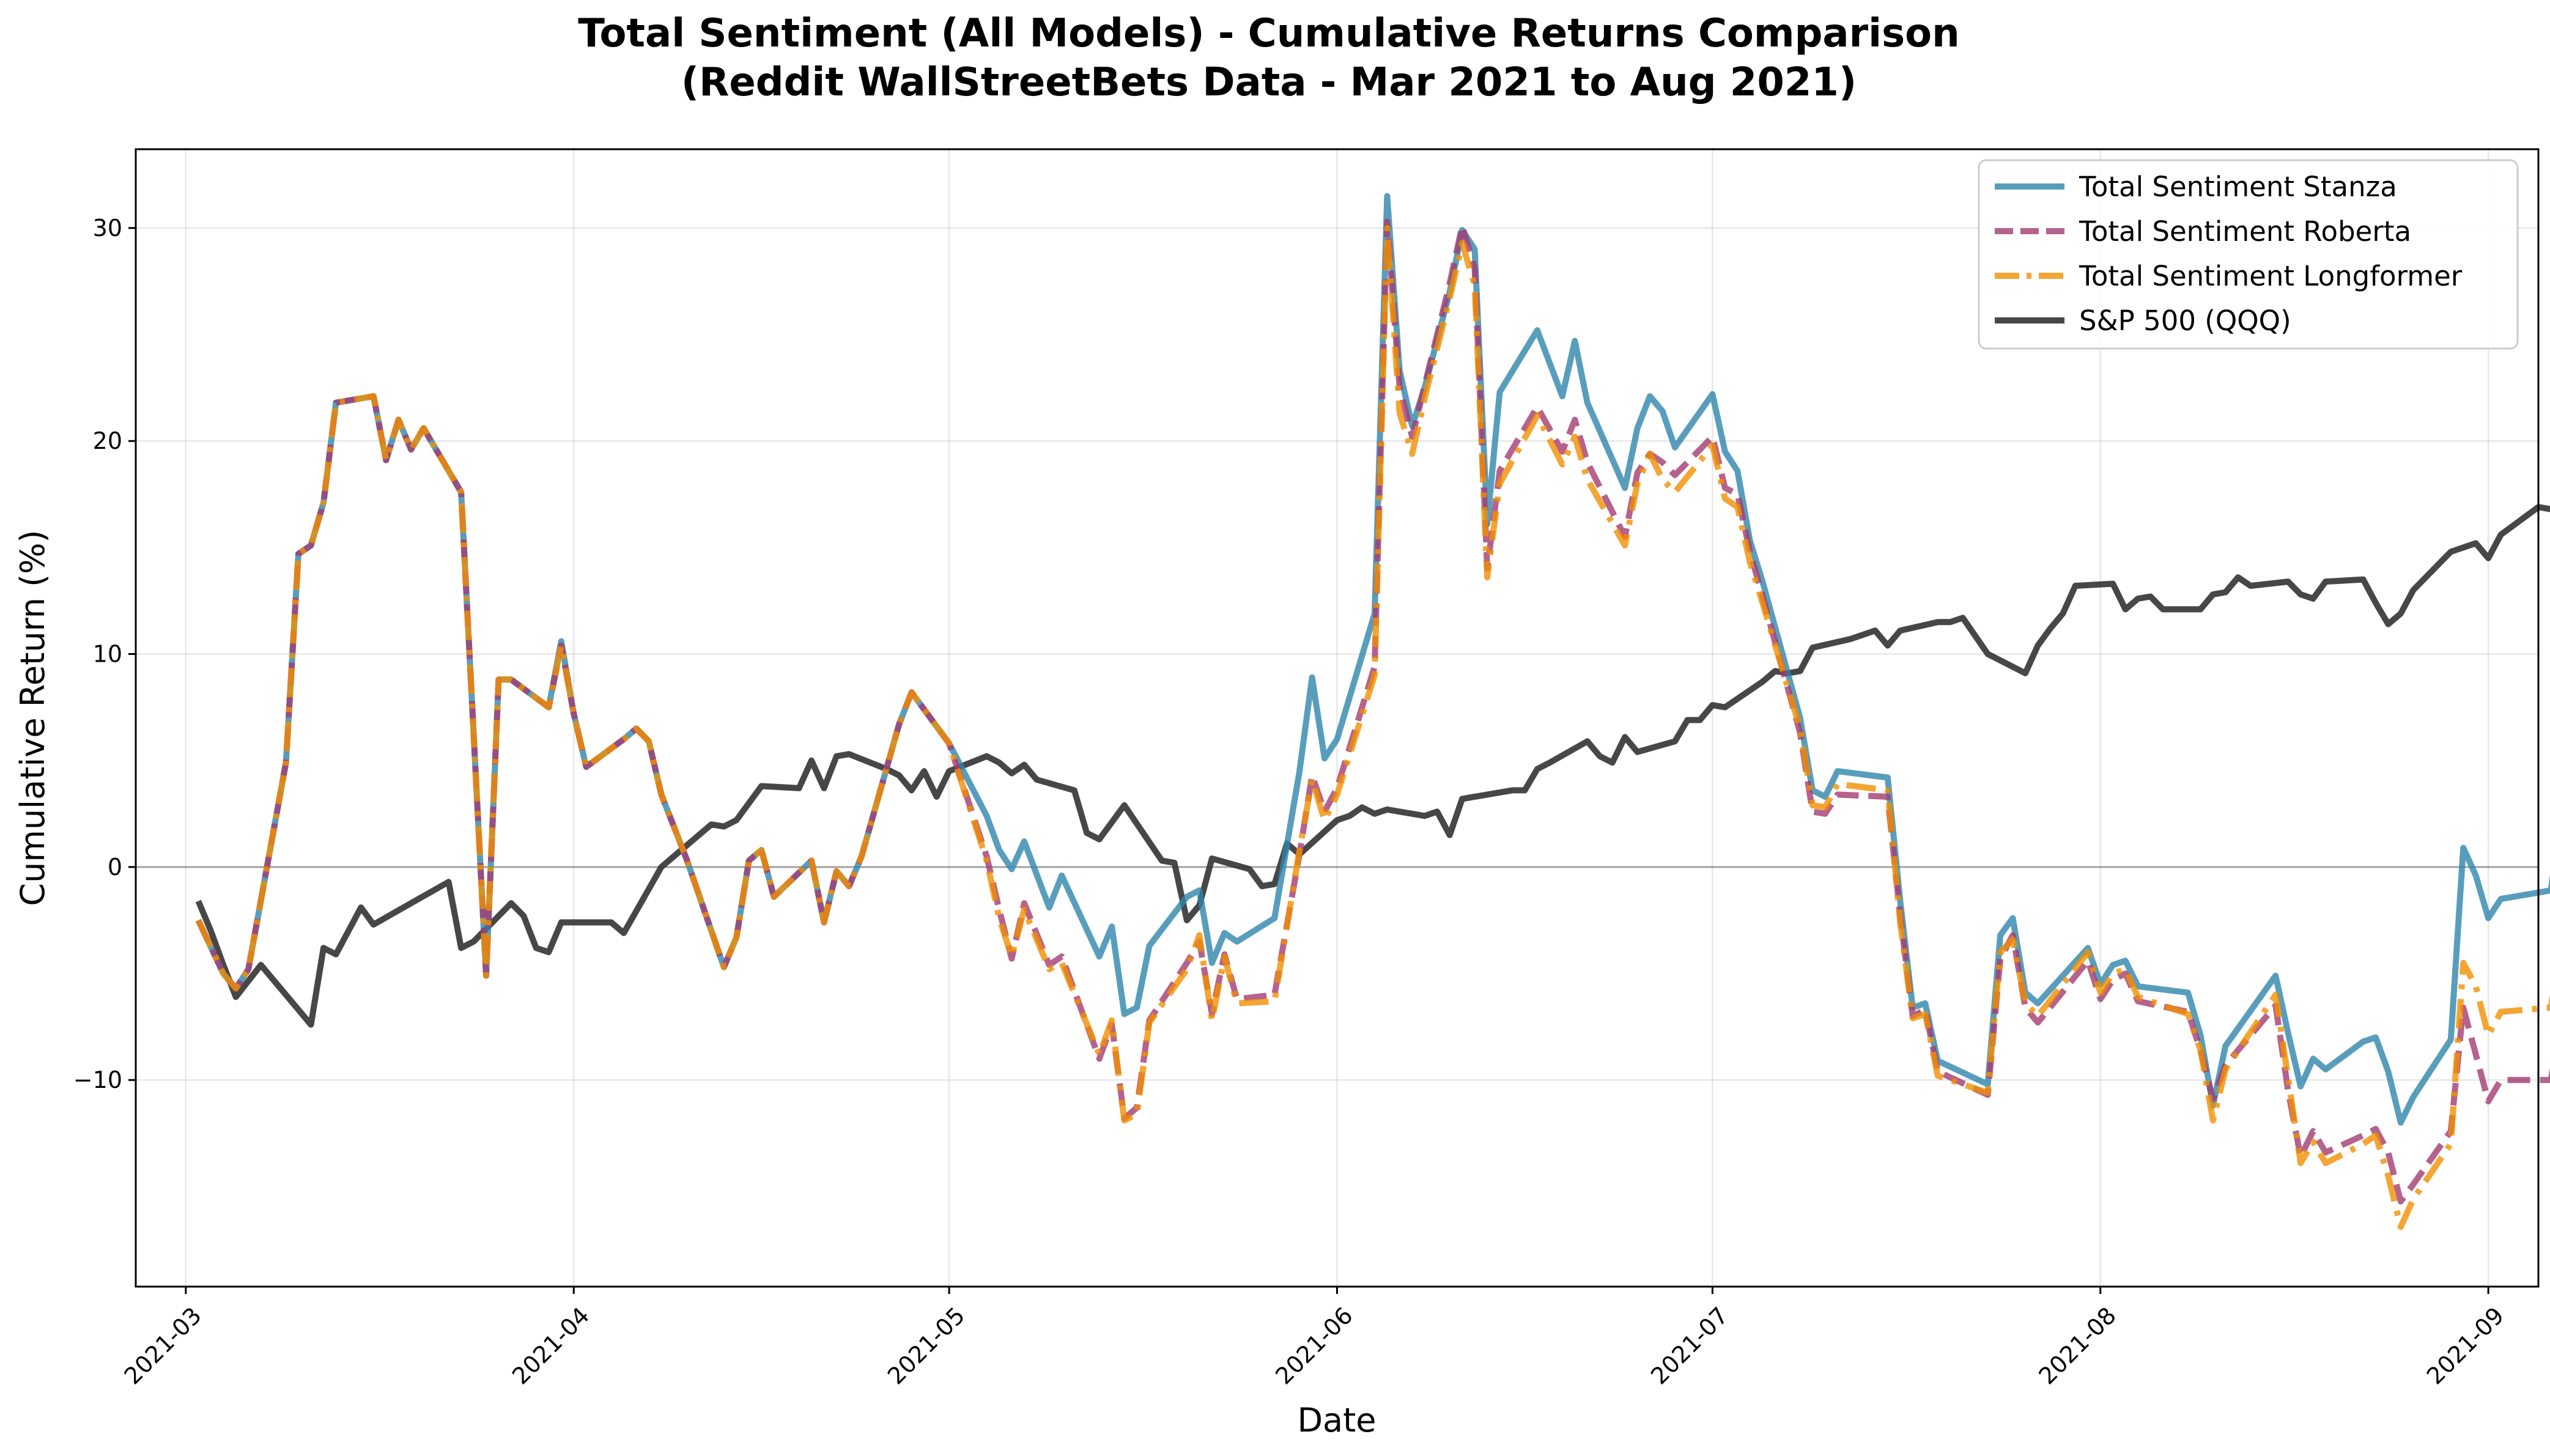  What do you see at coordinates (115, 867) in the screenshot?
I see `y-tick-label-1: 0` at bounding box center [115, 867].